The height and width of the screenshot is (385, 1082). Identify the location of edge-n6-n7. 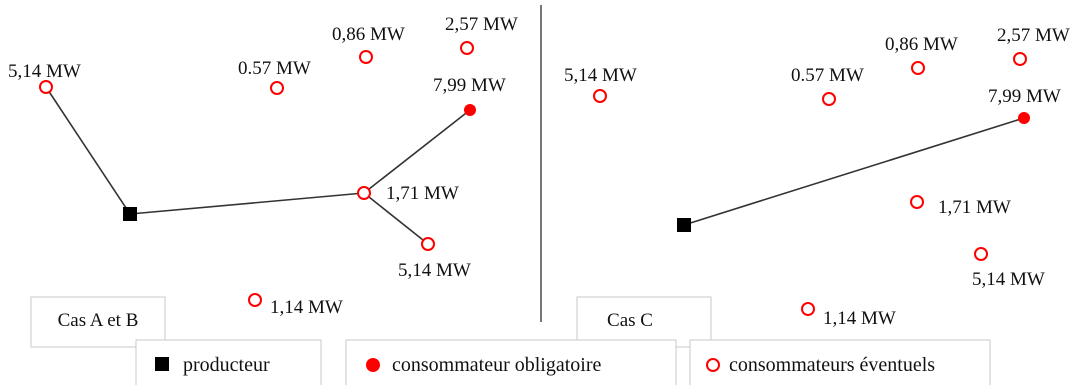
(396, 218).